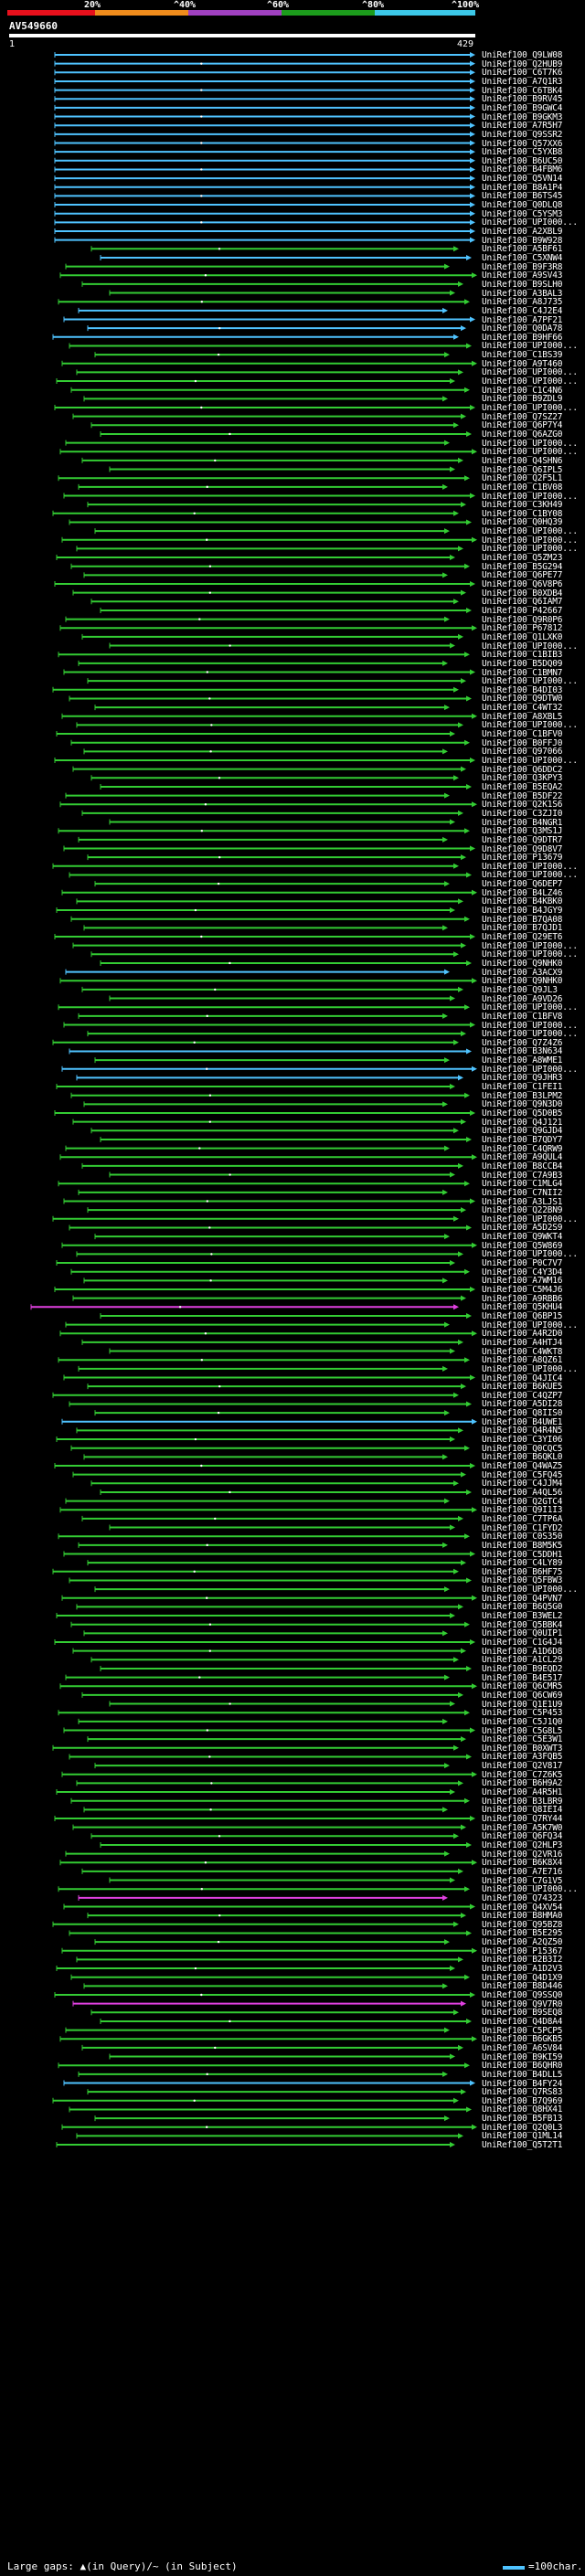 Image resolution: width=585 pixels, height=2576 pixels. I want to click on hit-label: UniRef100_B9GWC4, so click(522, 107).